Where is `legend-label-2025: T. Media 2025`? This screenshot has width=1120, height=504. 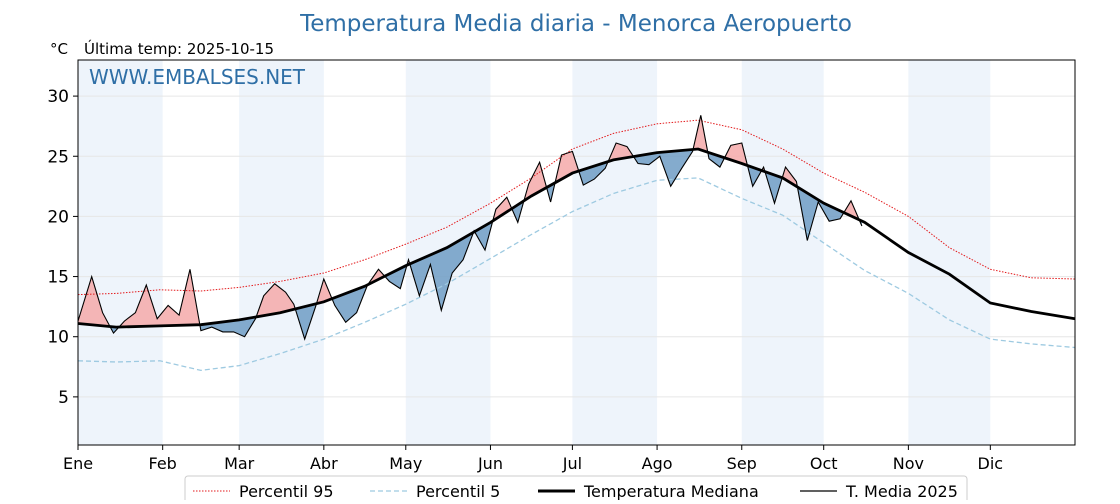 legend-label-2025: T. Media 2025 is located at coordinates (901, 491).